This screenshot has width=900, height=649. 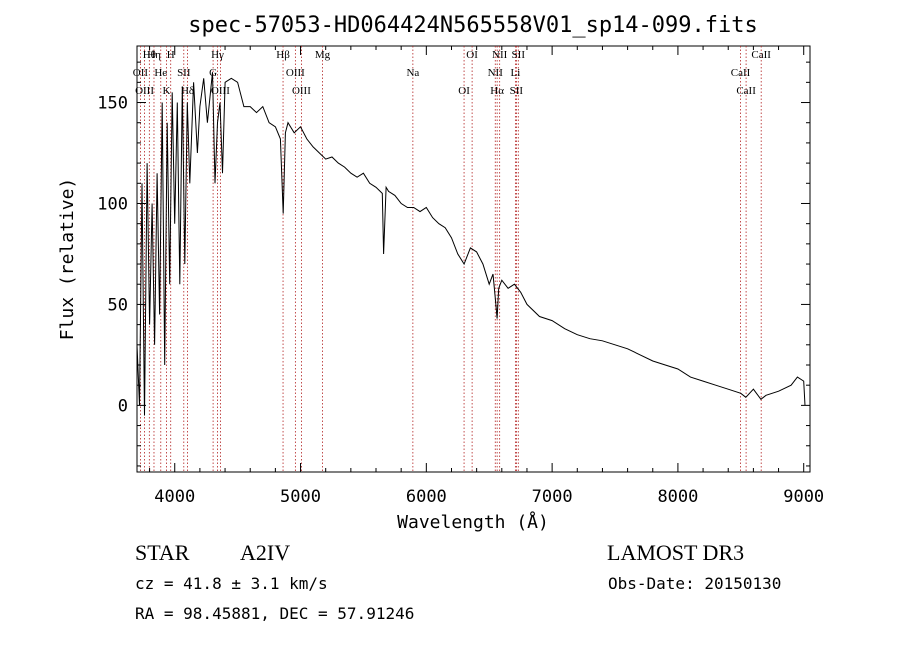 What do you see at coordinates (231, 583) in the screenshot?
I see `redshift-cz: cz = 41.8 ± 3.1 km/s` at bounding box center [231, 583].